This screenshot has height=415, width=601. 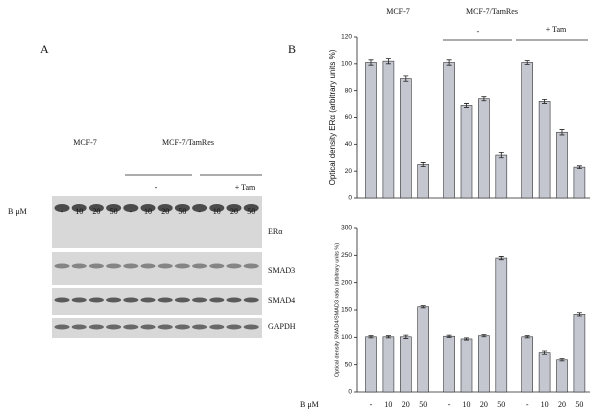 What do you see at coordinates (309, 404) in the screenshot?
I see `axis-label: B μM` at bounding box center [309, 404].